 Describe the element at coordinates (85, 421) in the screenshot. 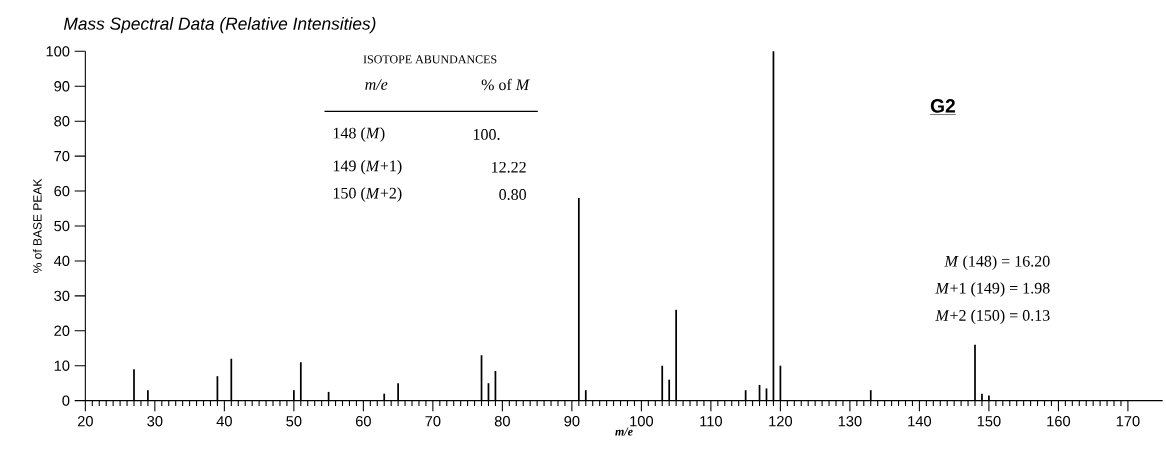

I see `x-tick-label: 20` at that location.